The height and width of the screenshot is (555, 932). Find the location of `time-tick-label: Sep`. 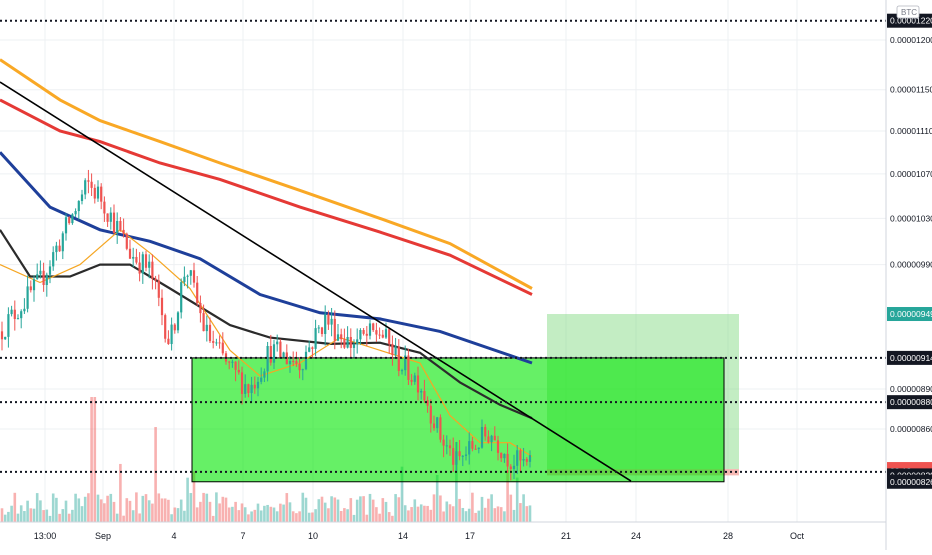

time-tick-label: Sep is located at coordinates (103, 536).